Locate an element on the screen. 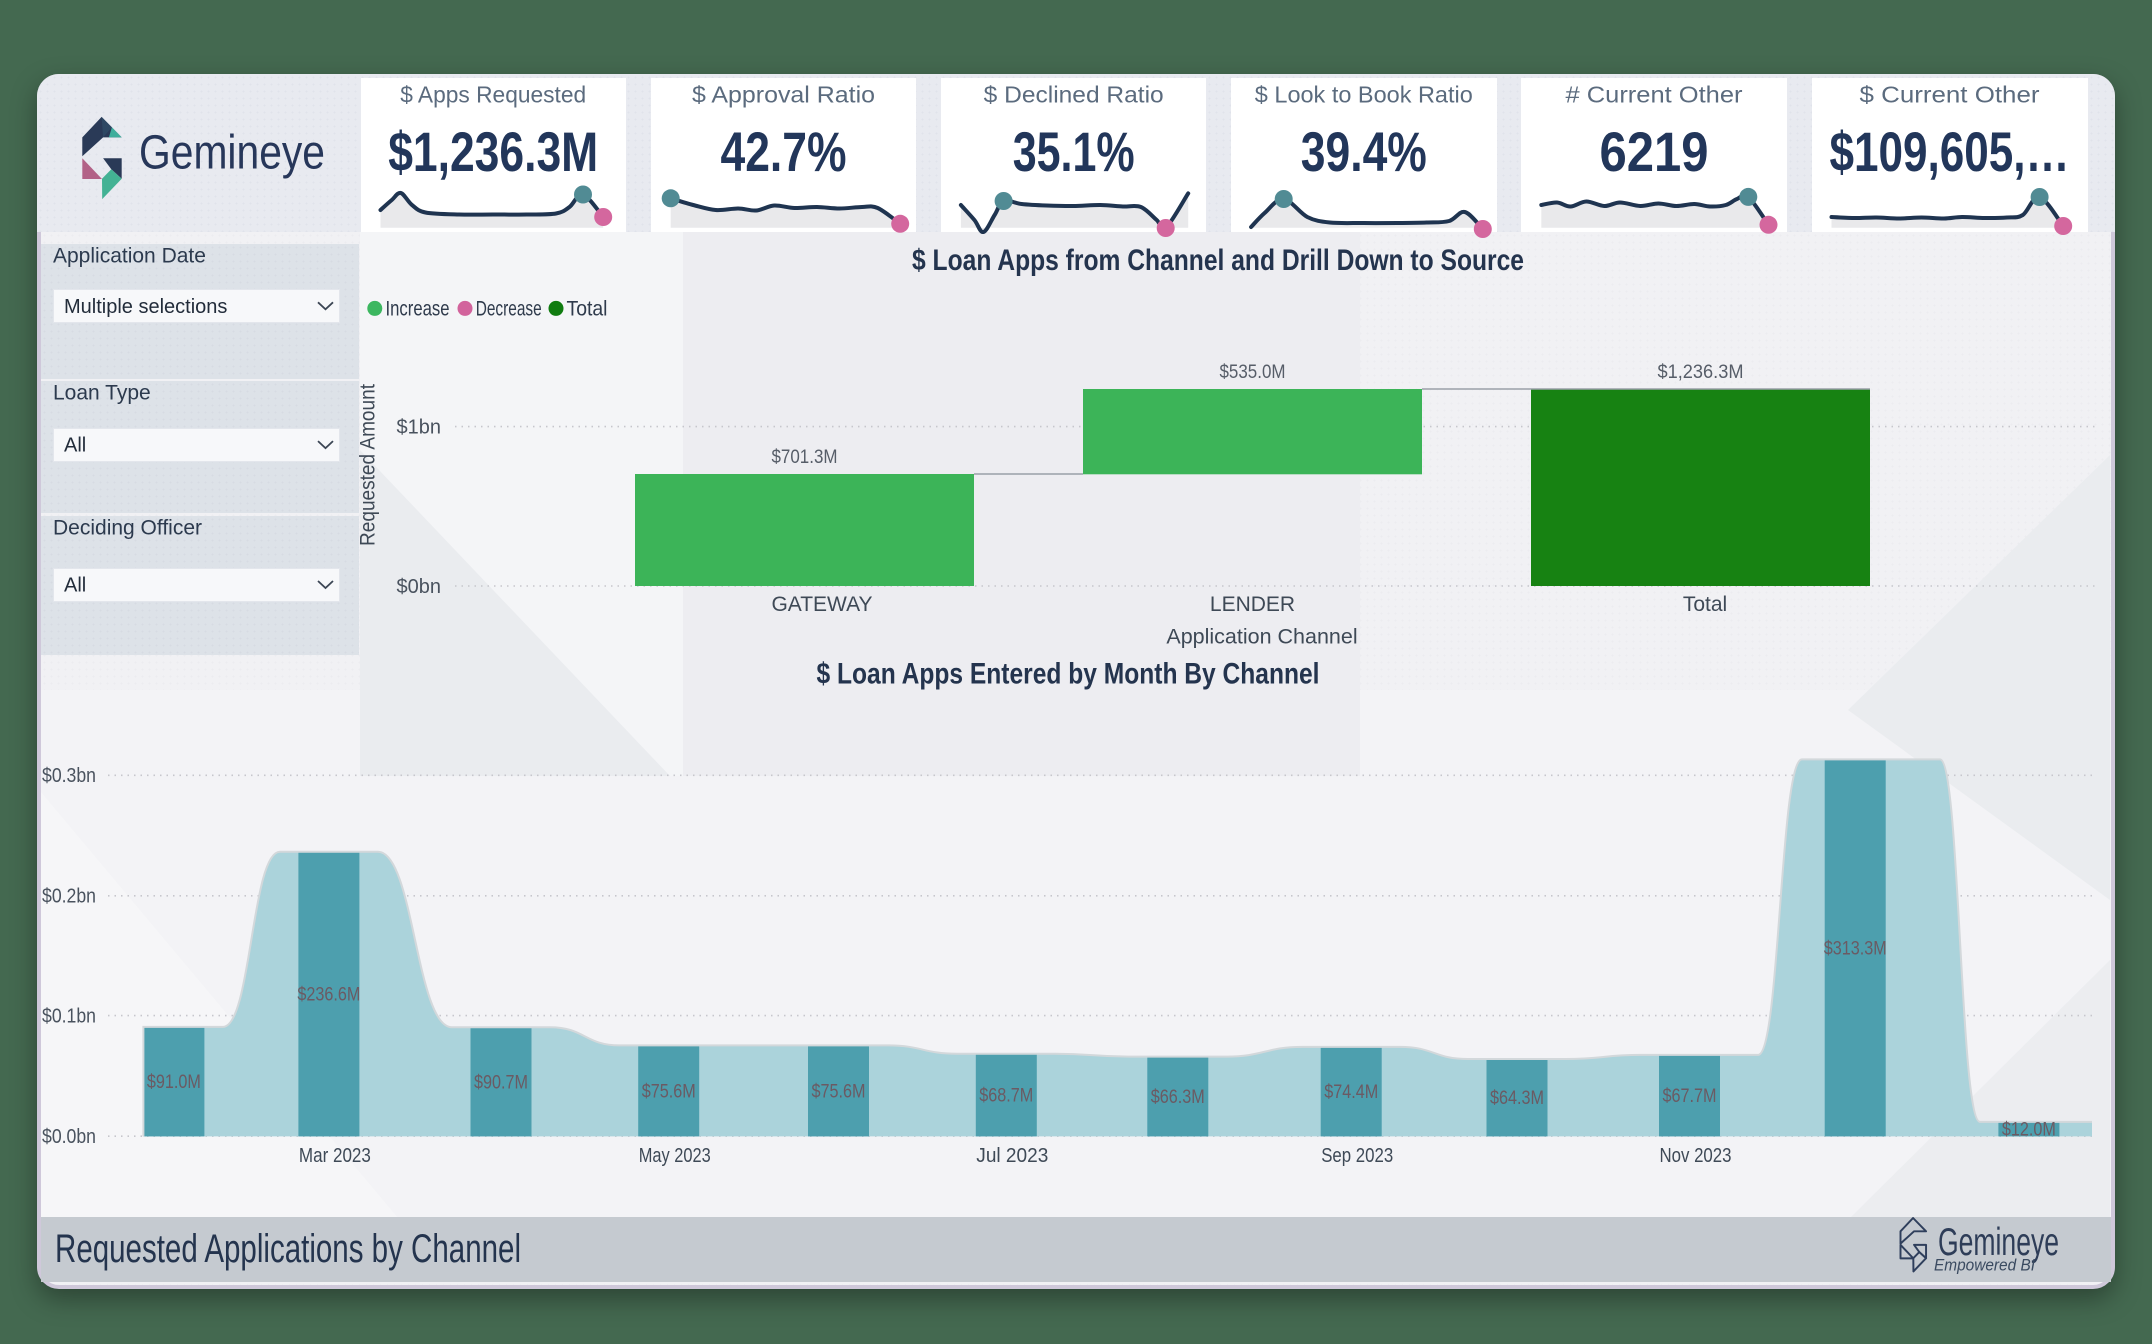 This screenshot has height=1344, width=2152. svg-text: $64.3M is located at coordinates (1517, 1098).